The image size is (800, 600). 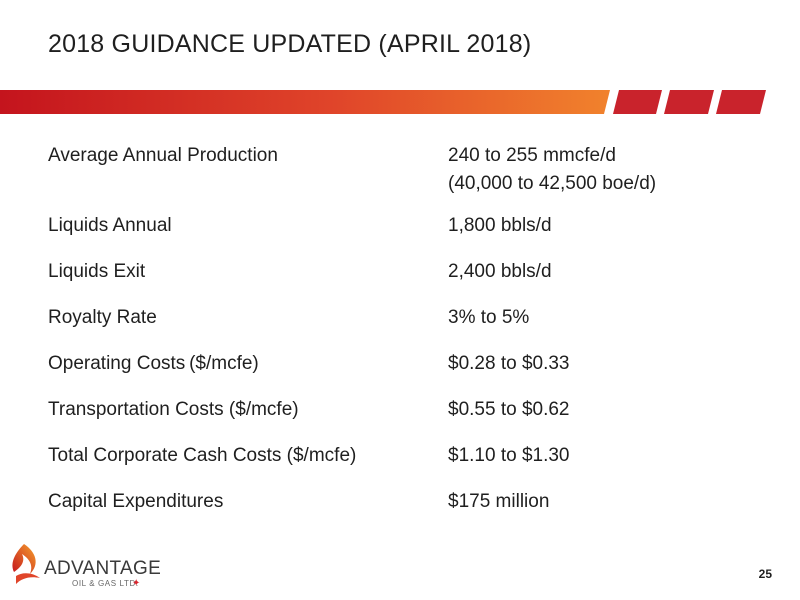 I want to click on row-value: $175 million, so click(x=499, y=501).